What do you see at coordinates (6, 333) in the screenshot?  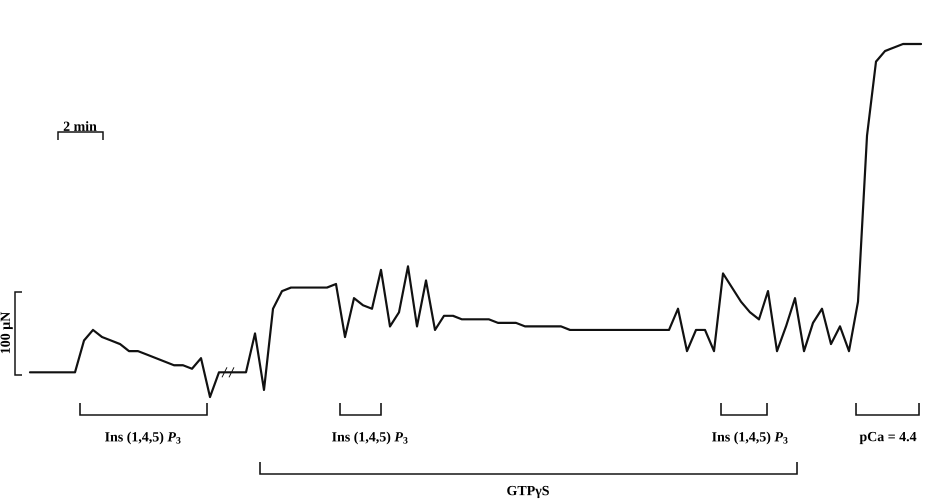 I see `text: 100 µN` at bounding box center [6, 333].